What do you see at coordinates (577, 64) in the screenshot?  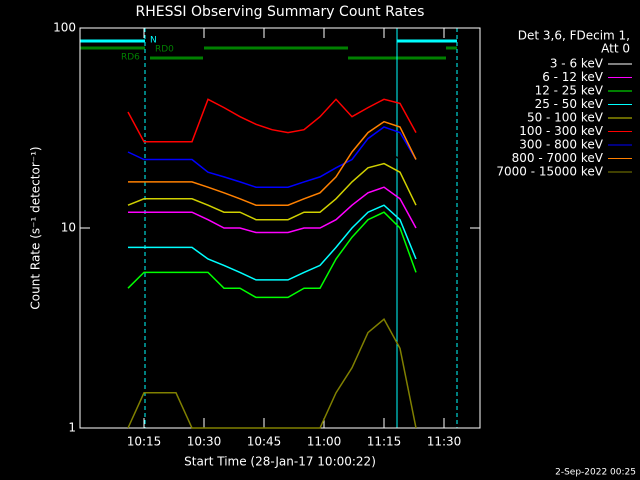 I see `legend-label: 3 - 6 keV` at bounding box center [577, 64].